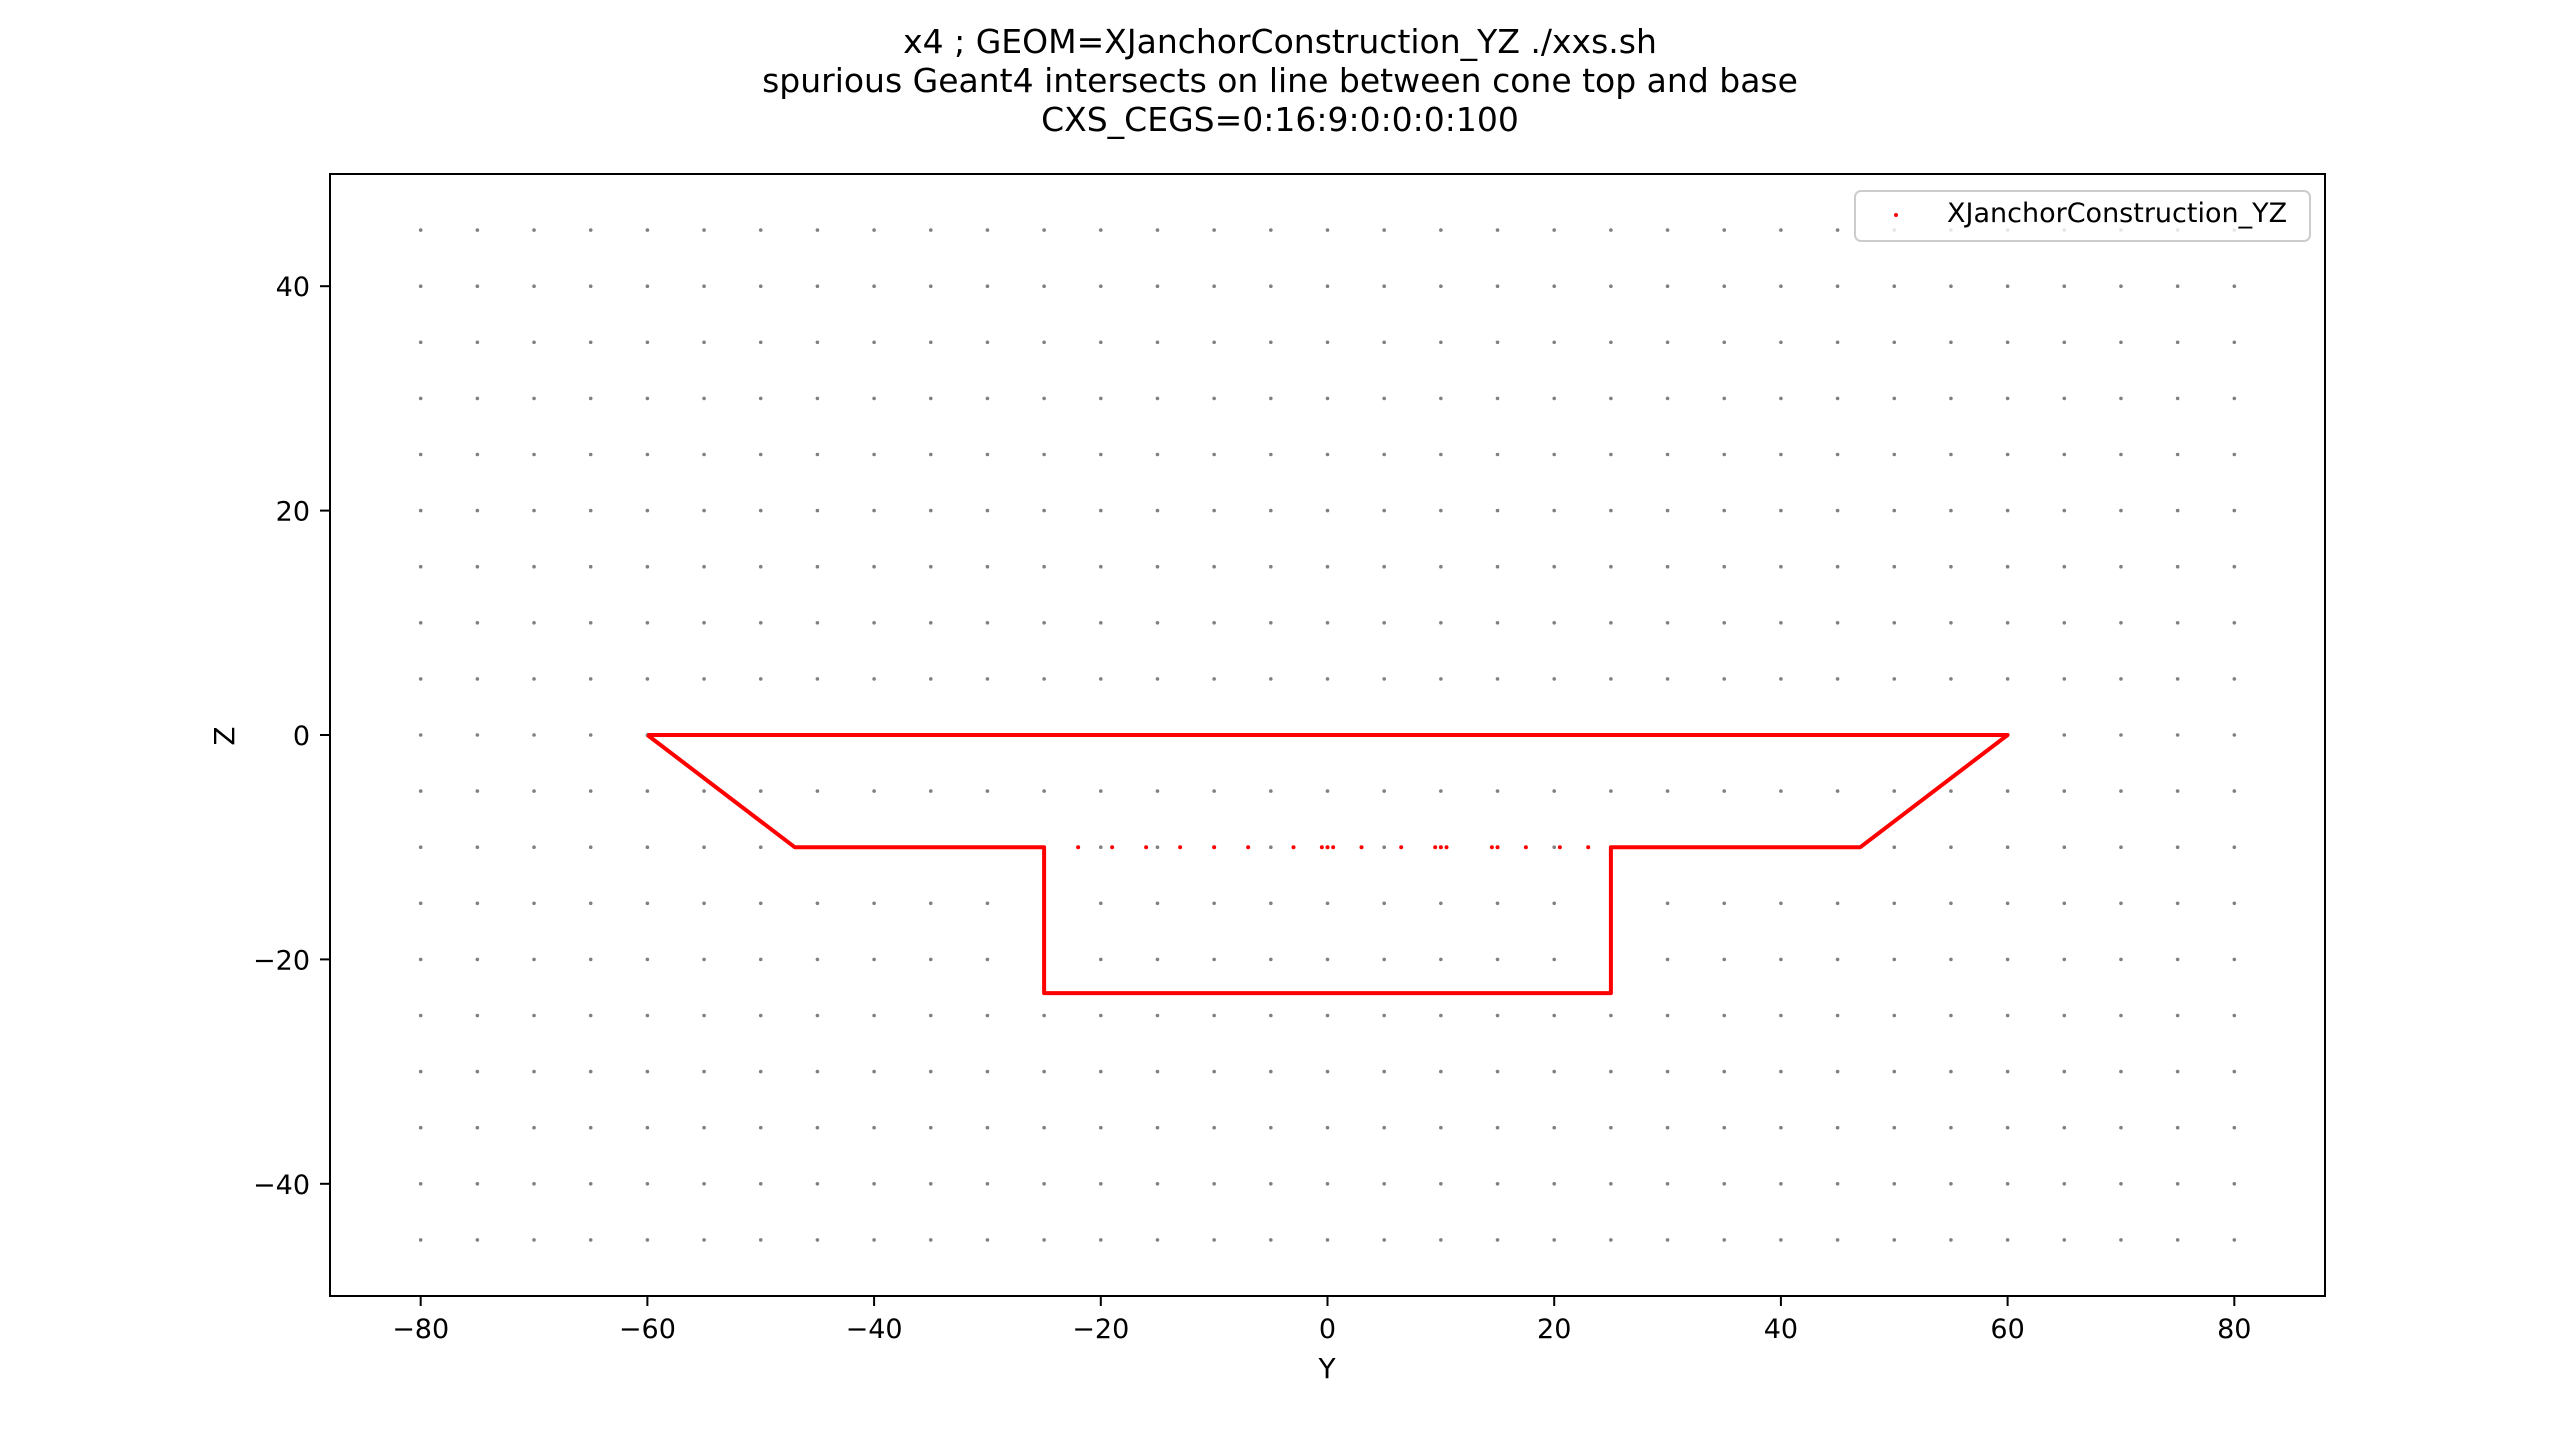 This screenshot has width=2560, height=1440. I want to click on x-tick-label: 0, so click(1327, 1329).